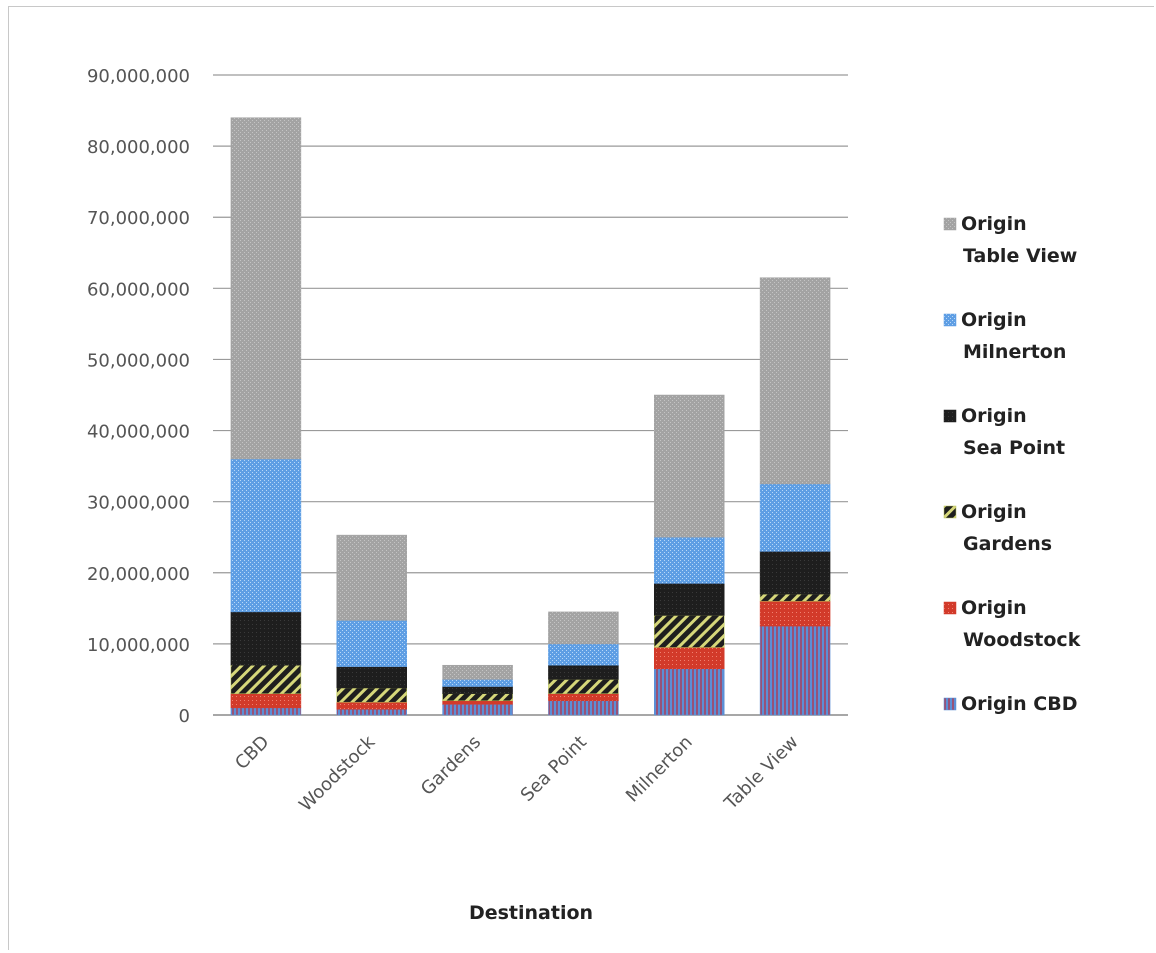 The width and height of the screenshot is (1156, 953). What do you see at coordinates (531, 913) in the screenshot?
I see `x-axis-title: Destination` at bounding box center [531, 913].